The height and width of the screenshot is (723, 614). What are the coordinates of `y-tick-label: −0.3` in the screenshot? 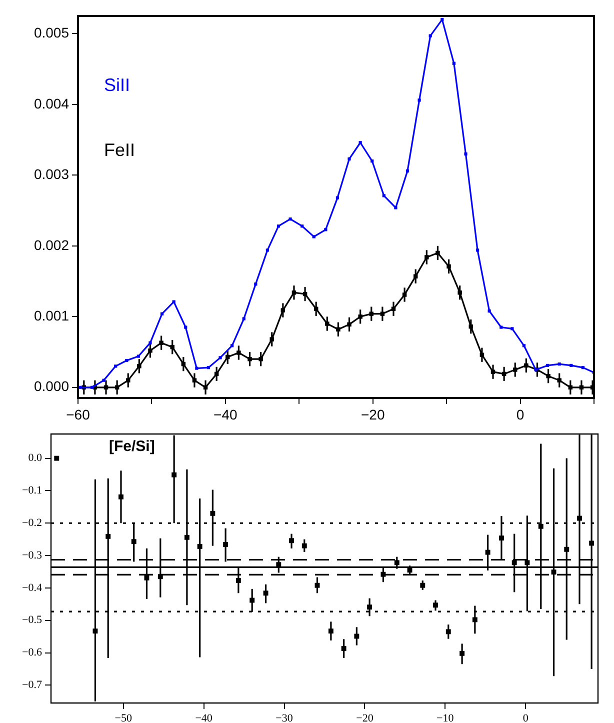 It's located at (32, 555).